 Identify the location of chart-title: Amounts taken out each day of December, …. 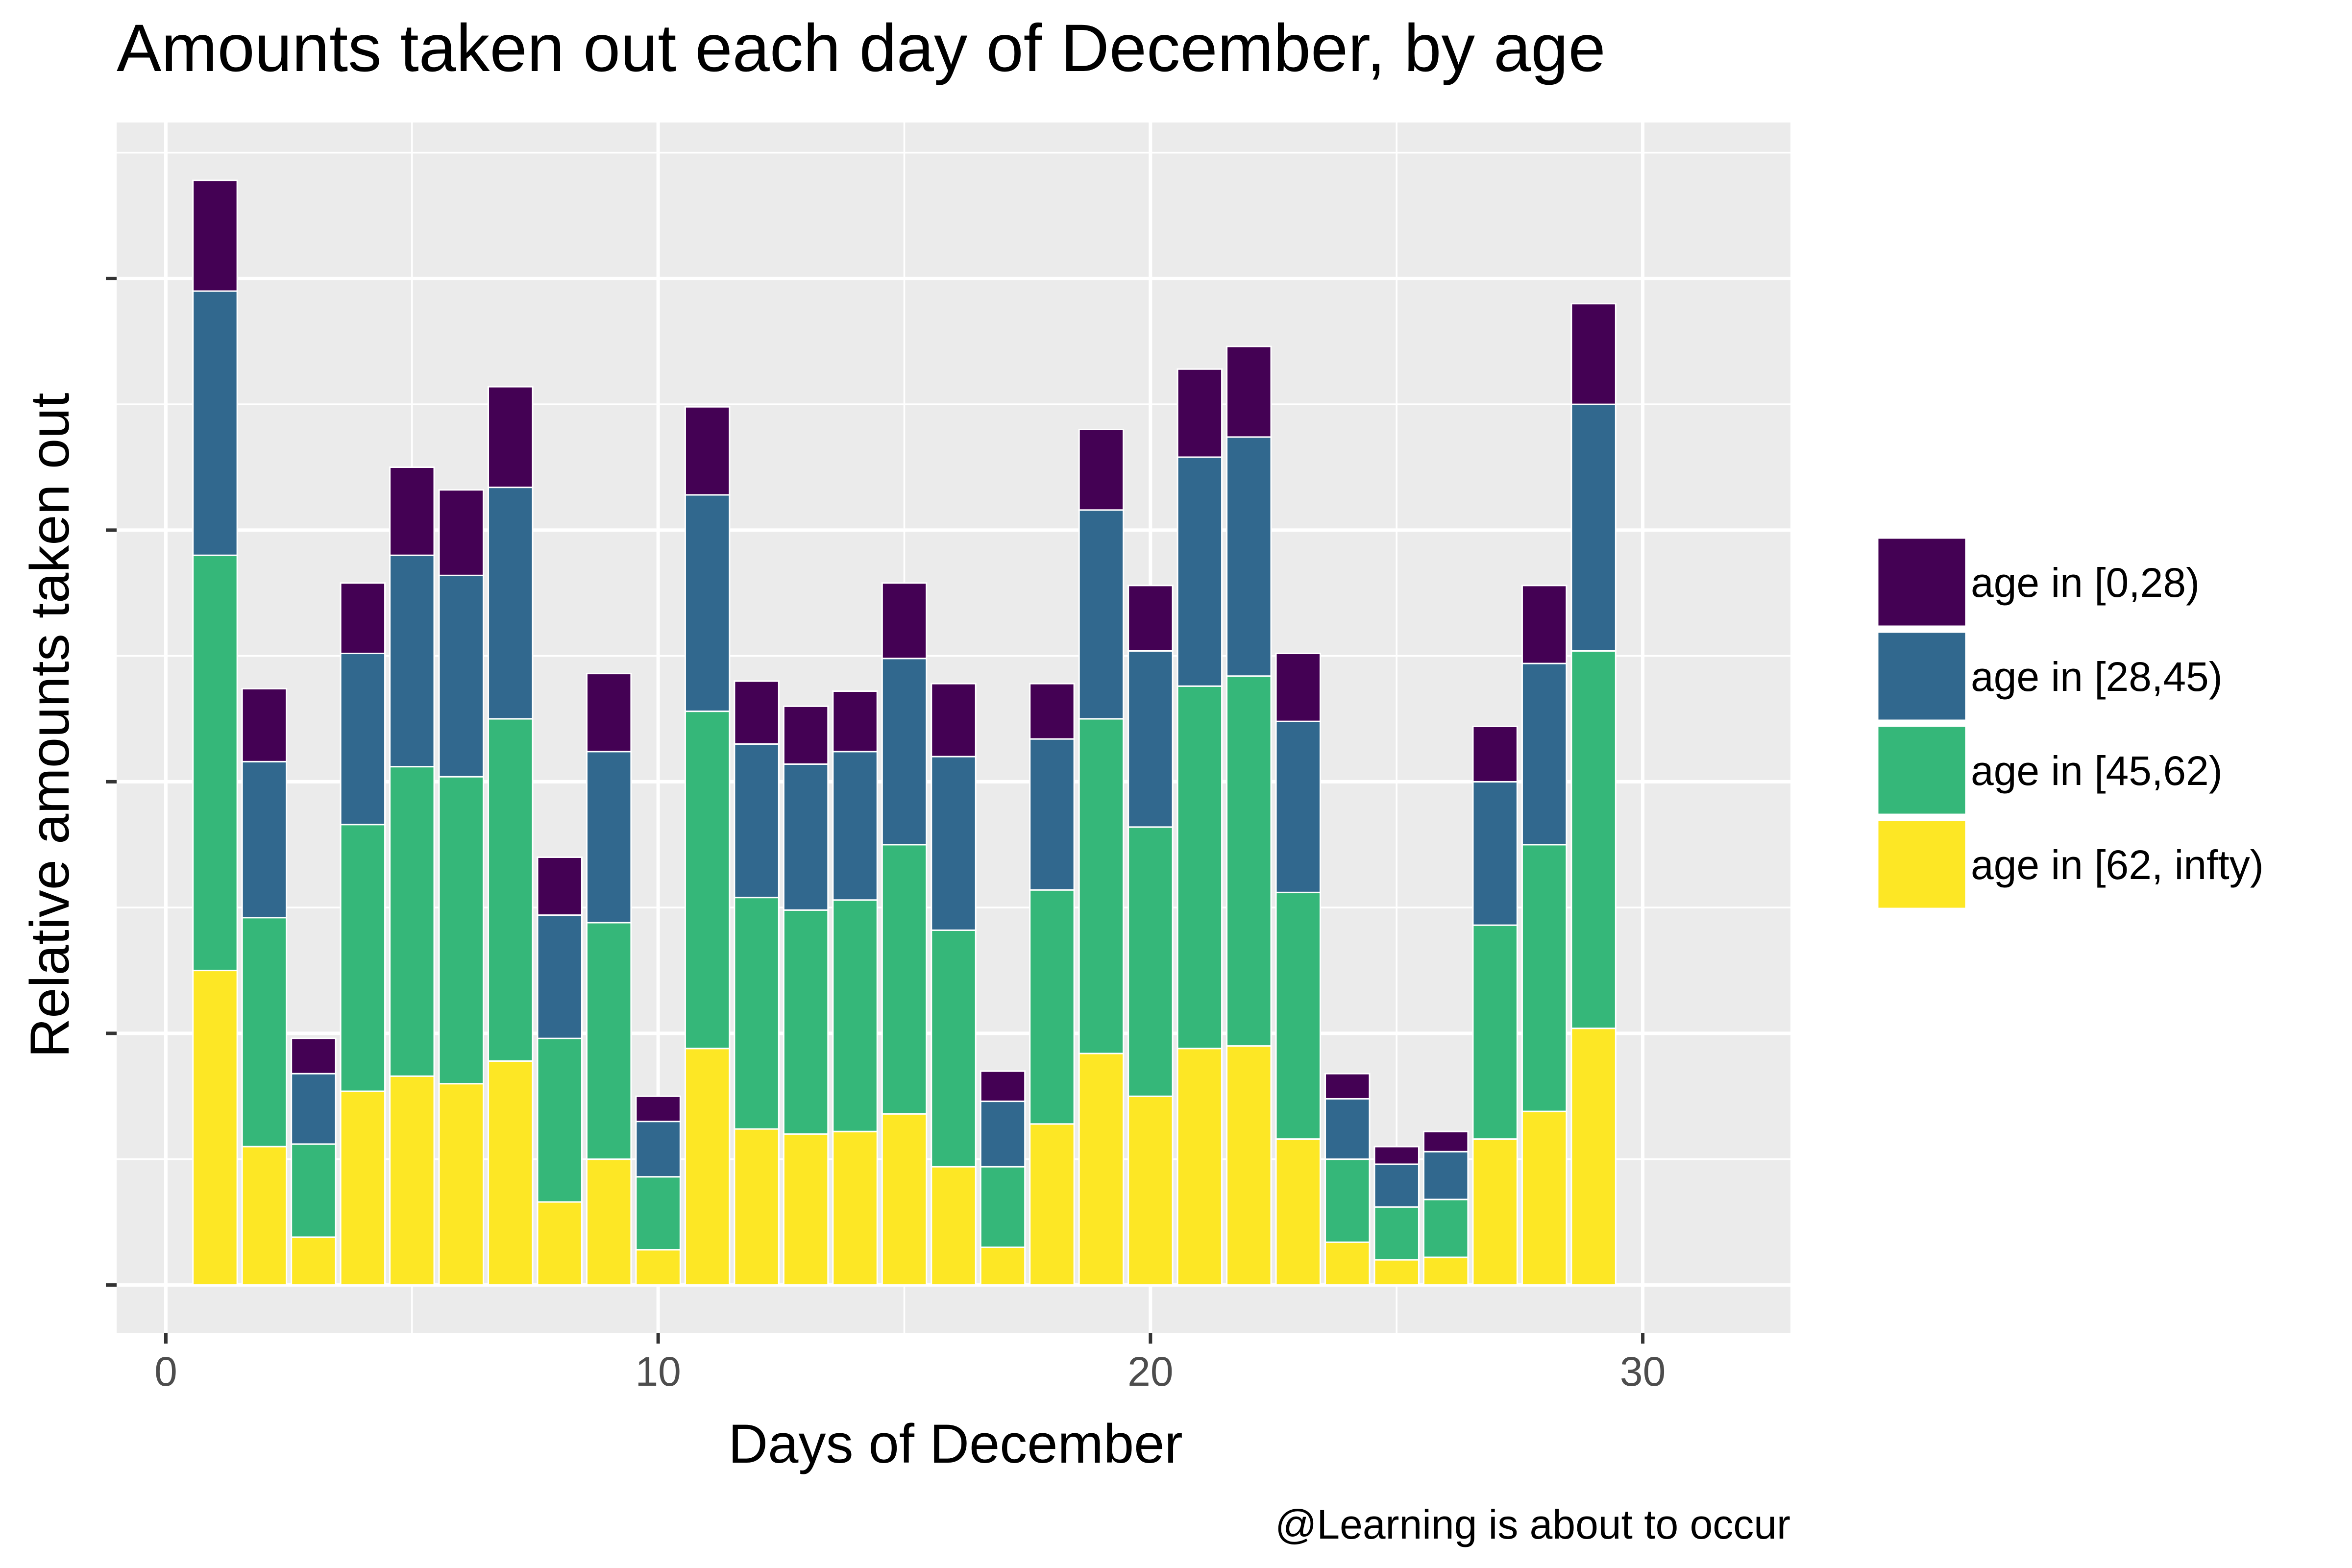
(861, 48).